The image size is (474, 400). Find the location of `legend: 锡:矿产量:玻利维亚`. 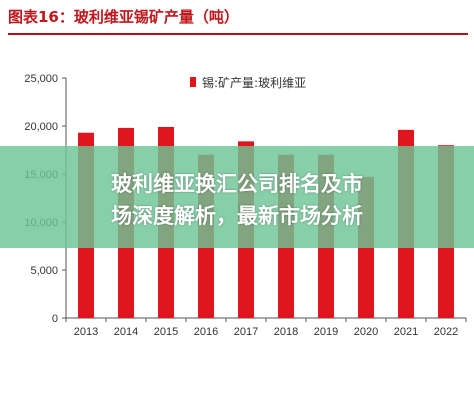

legend: 锡:矿产量:玻利维亚 is located at coordinates (248, 82).